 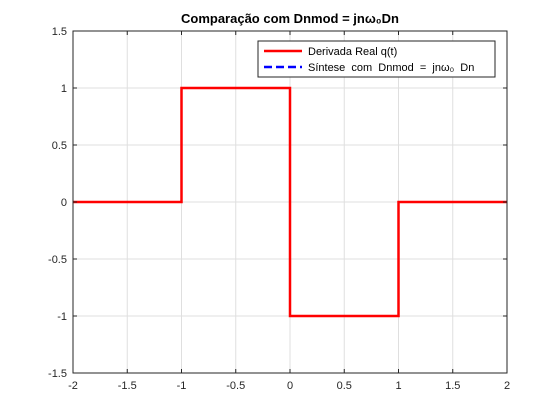 What do you see at coordinates (57, 260) in the screenshot?
I see `y-tick-label: -0.5` at bounding box center [57, 260].